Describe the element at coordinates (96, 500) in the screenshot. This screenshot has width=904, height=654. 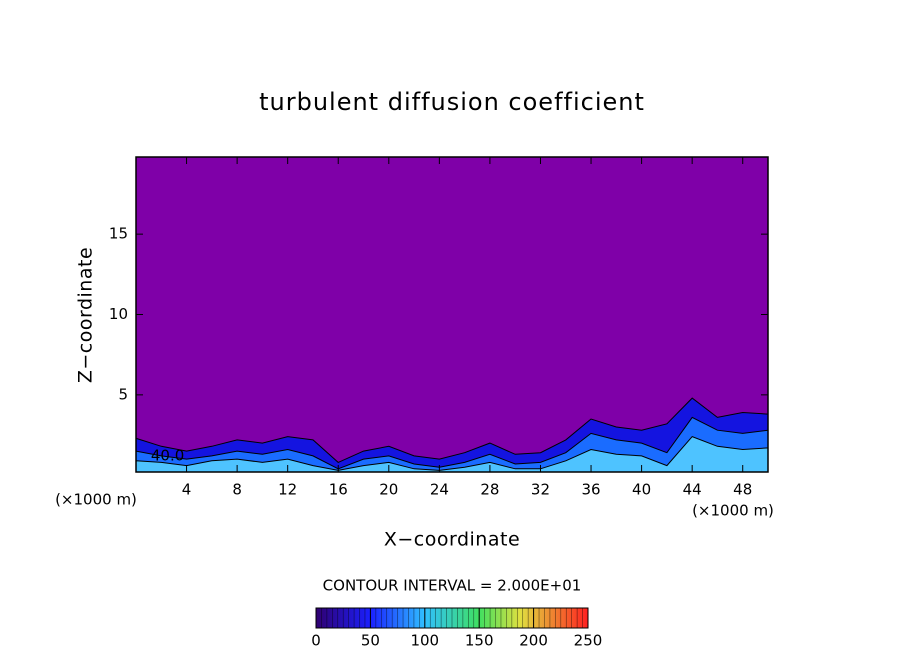
I see `y-unit: (×1000 m)` at that location.